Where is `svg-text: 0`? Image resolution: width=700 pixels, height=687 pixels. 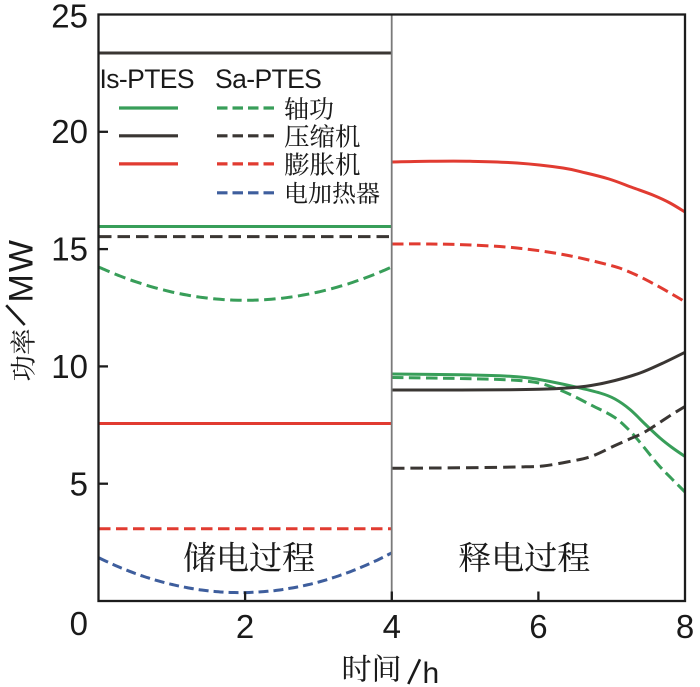 svg-text: 0 is located at coordinates (79, 623).